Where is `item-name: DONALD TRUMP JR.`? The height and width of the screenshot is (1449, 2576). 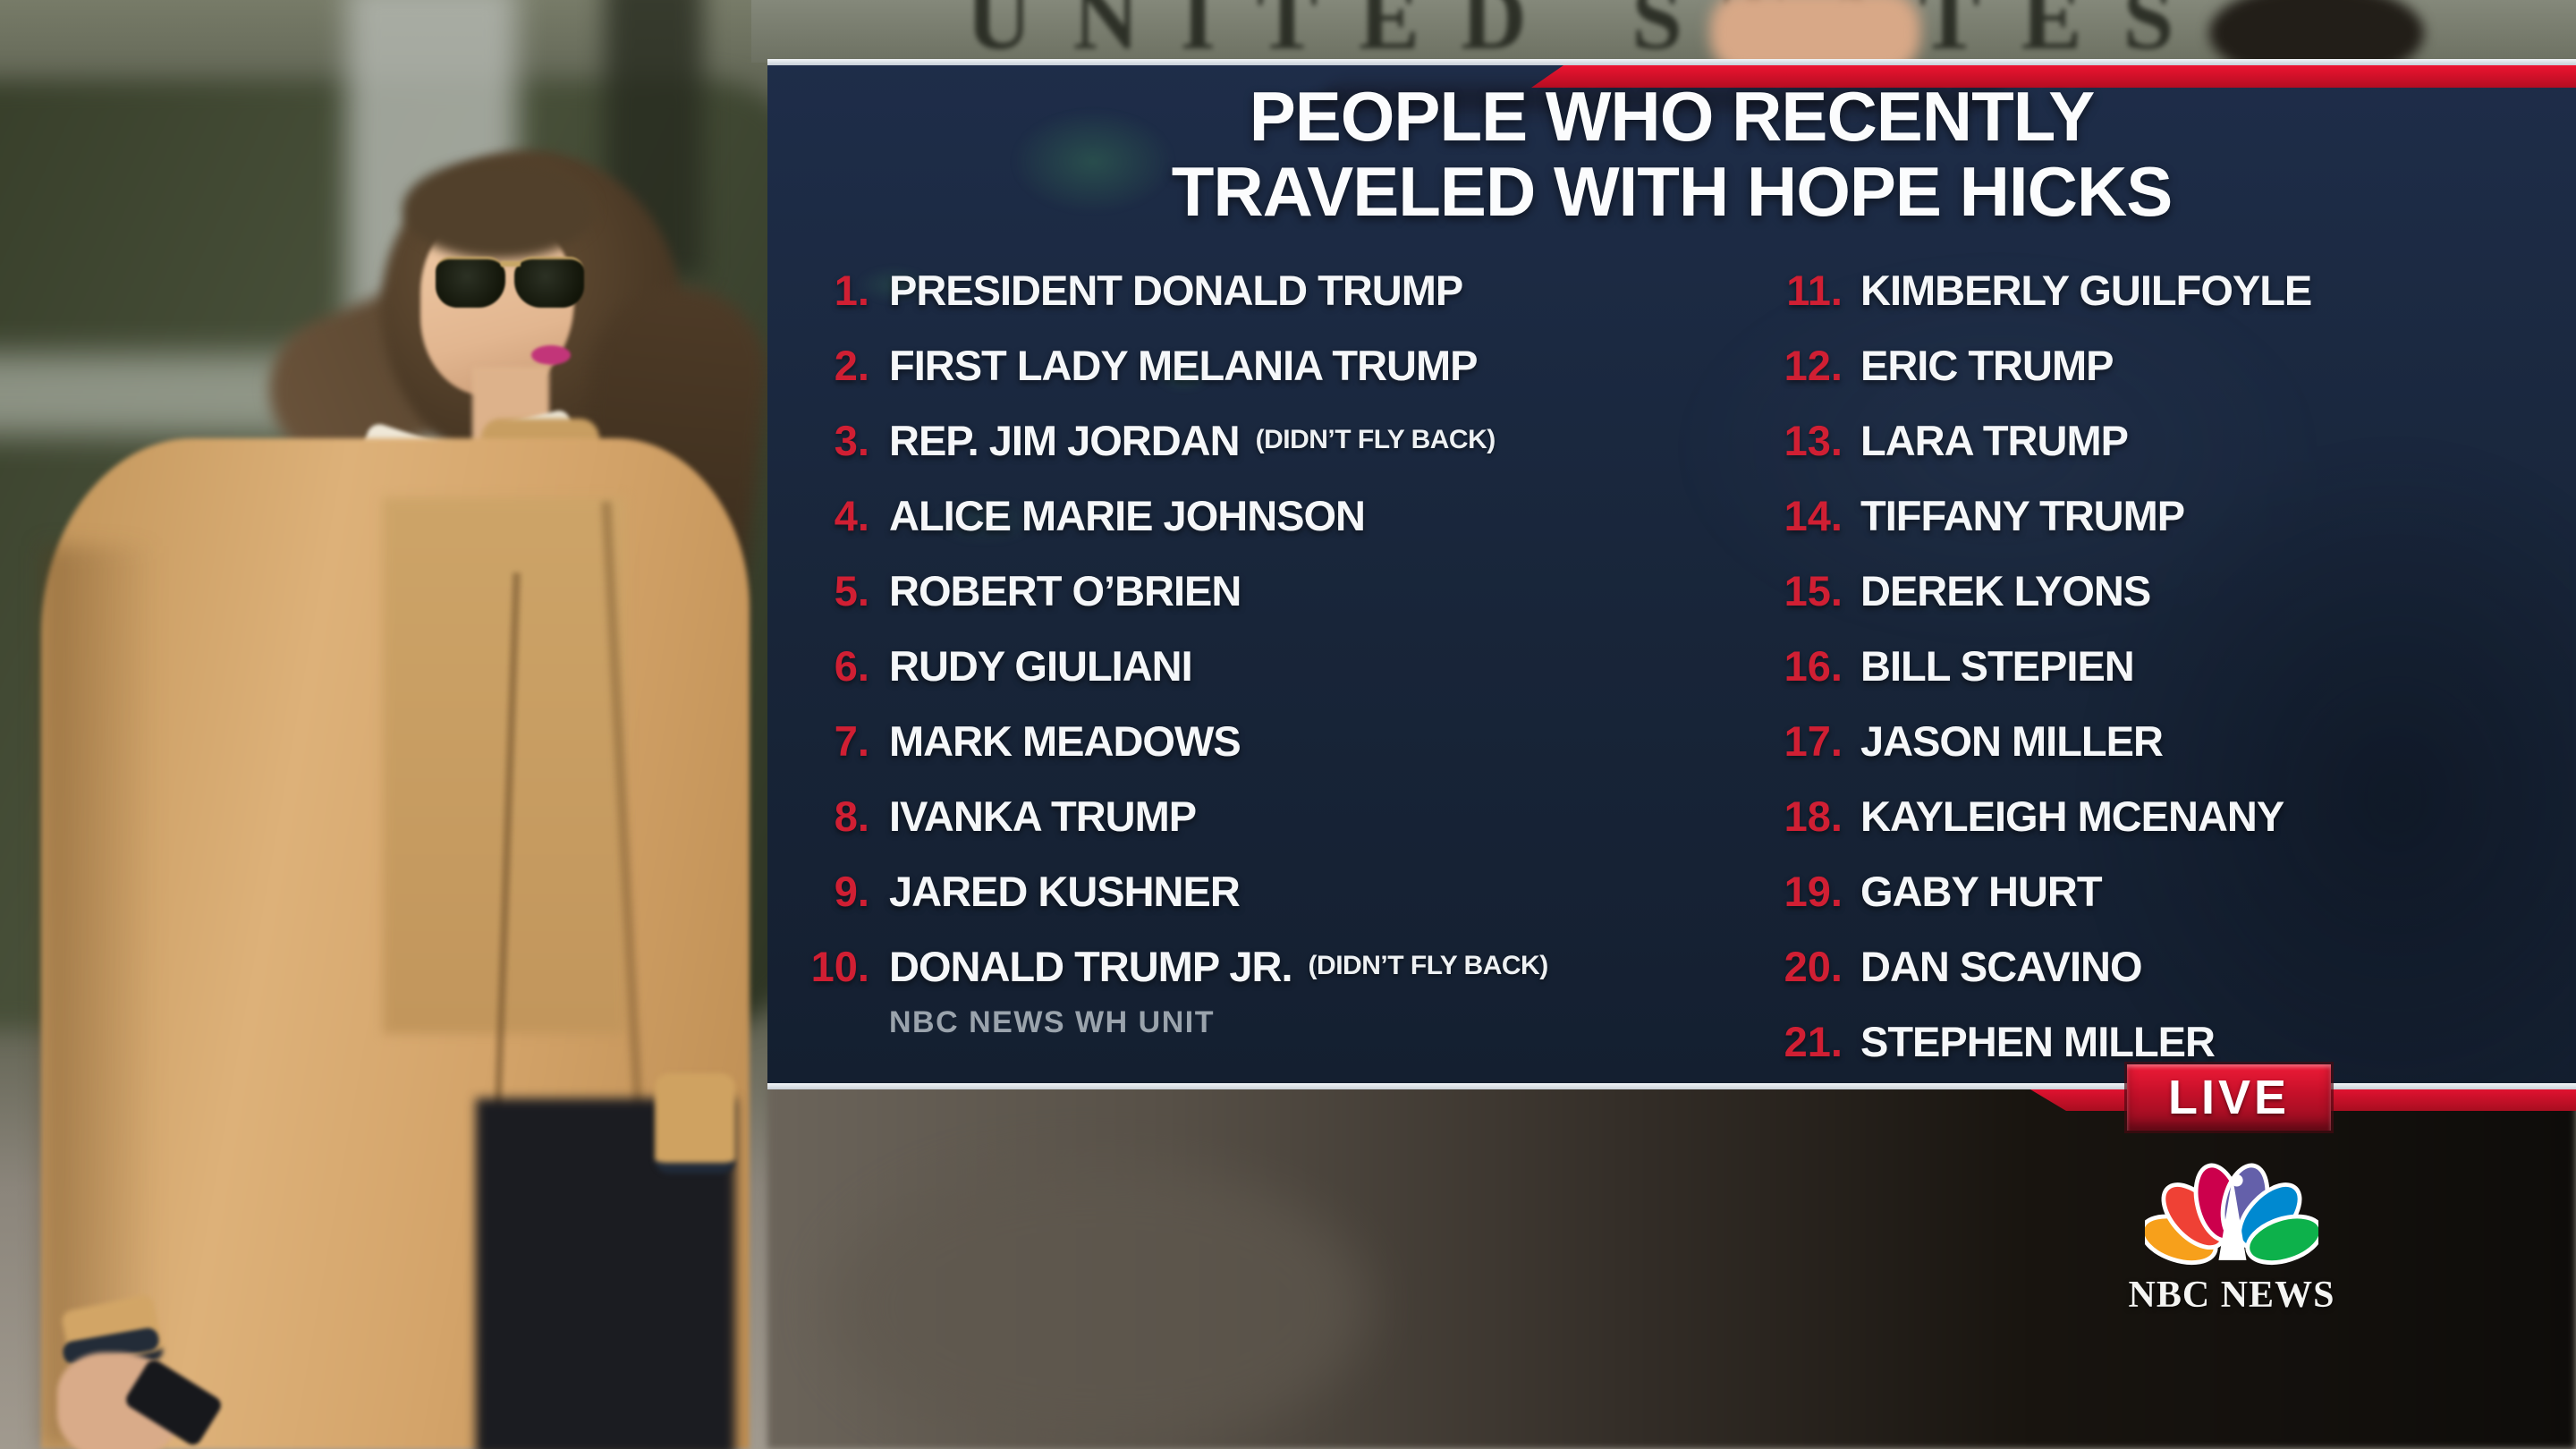
item-name: DONALD TRUMP JR. is located at coordinates (1091, 966).